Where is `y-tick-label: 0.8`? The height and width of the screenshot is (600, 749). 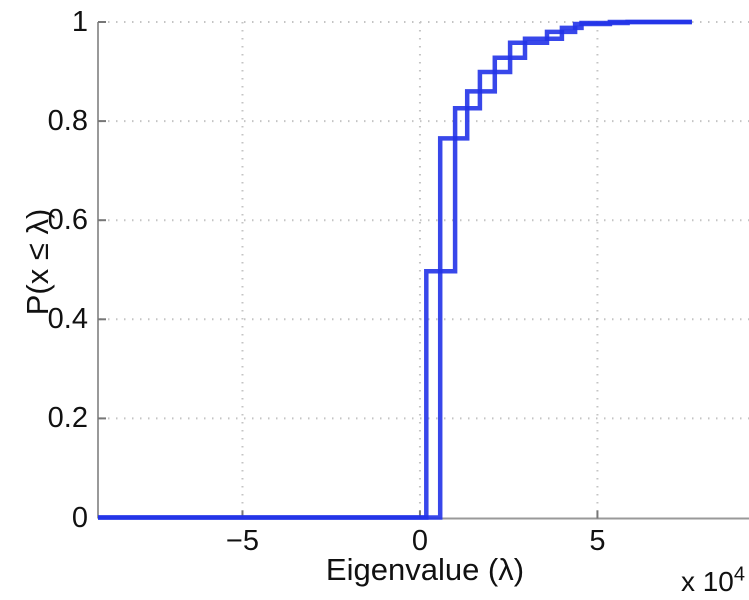 y-tick-label: 0.8 is located at coordinates (67, 121).